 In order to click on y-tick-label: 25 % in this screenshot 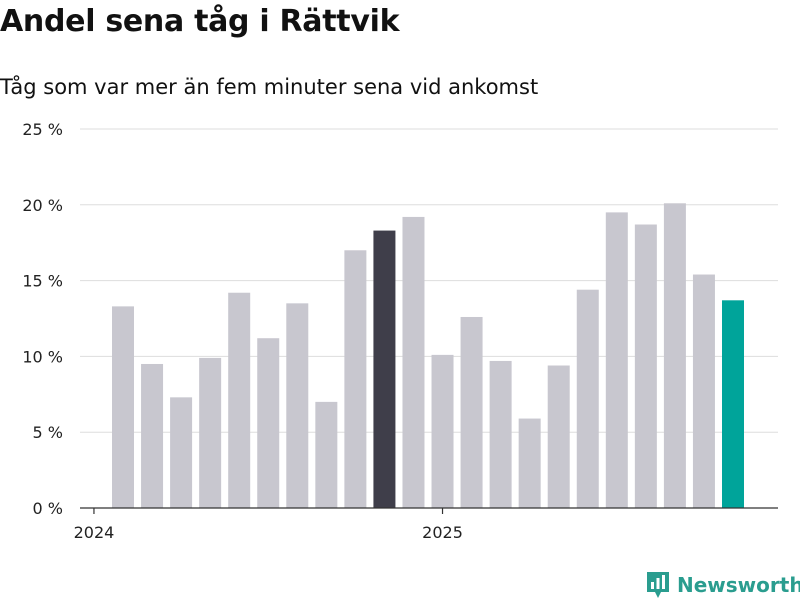, I will do `click(42, 129)`.